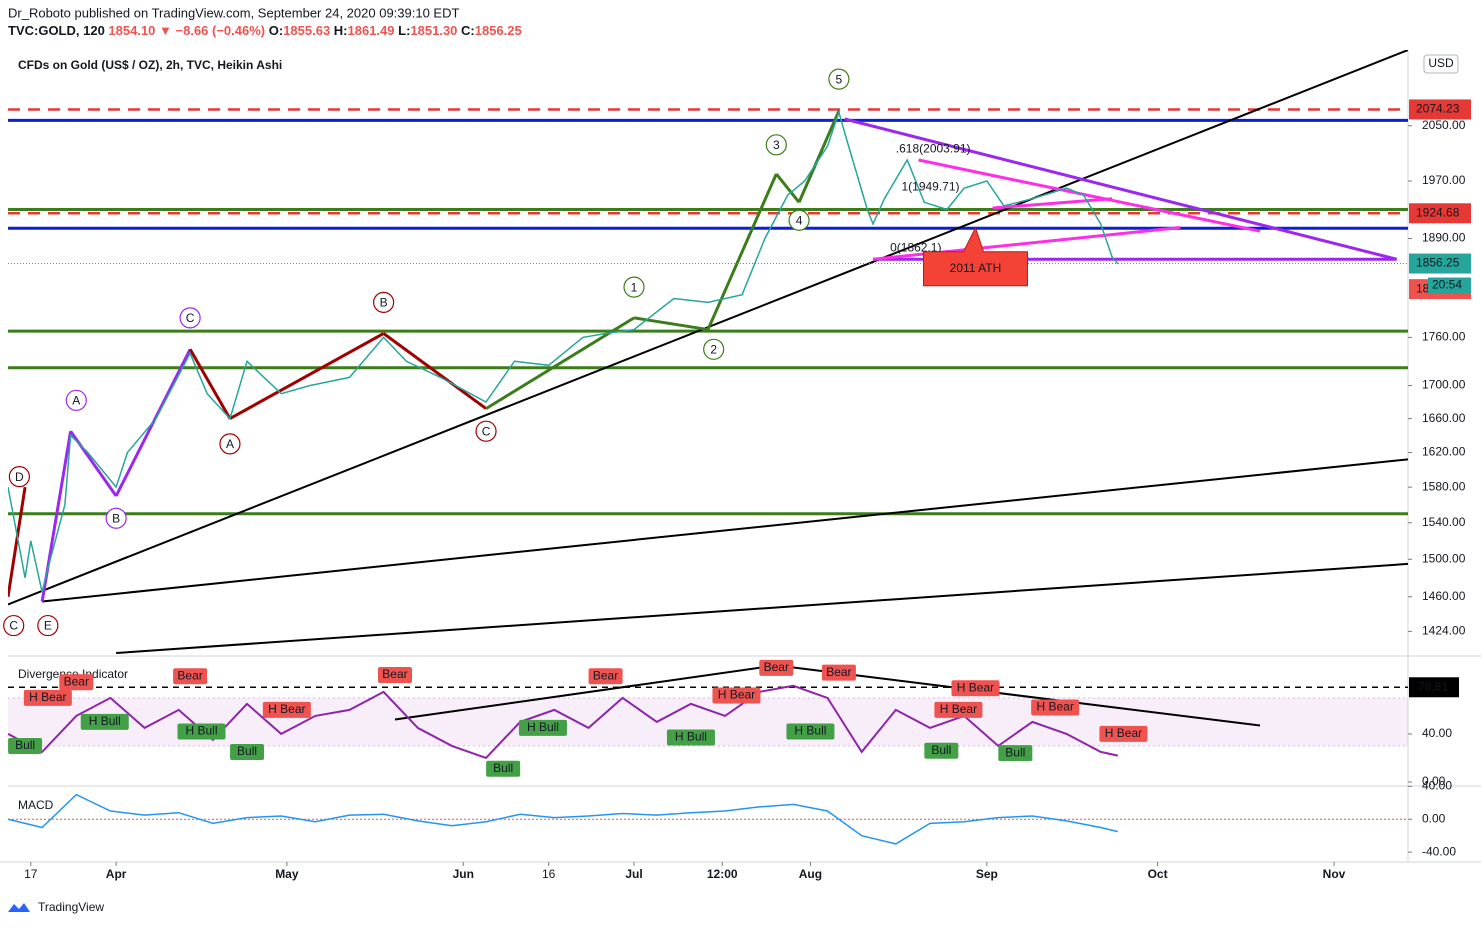  Describe the element at coordinates (930, 187) in the screenshot. I see `fib-label: 1(1949.71)` at that location.